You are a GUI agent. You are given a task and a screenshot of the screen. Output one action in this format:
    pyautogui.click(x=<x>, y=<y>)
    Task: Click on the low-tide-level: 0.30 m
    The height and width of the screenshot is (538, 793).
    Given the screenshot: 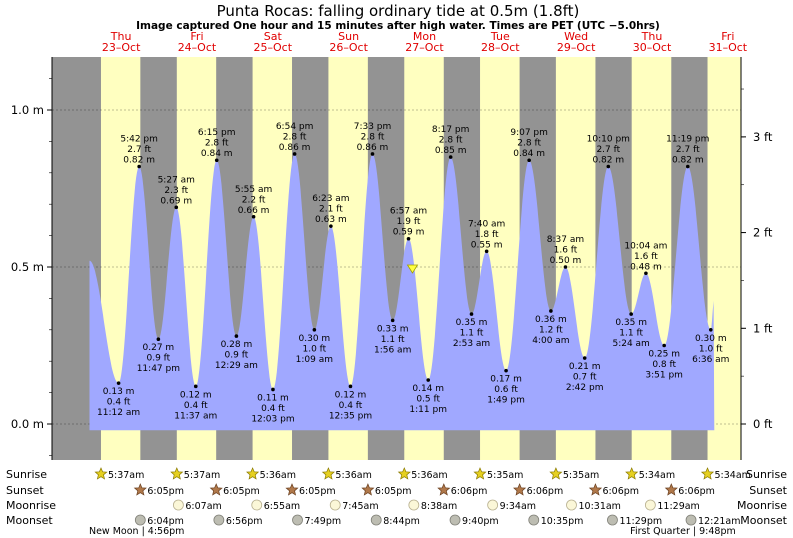 What is the action you would take?
    pyautogui.click(x=315, y=339)
    